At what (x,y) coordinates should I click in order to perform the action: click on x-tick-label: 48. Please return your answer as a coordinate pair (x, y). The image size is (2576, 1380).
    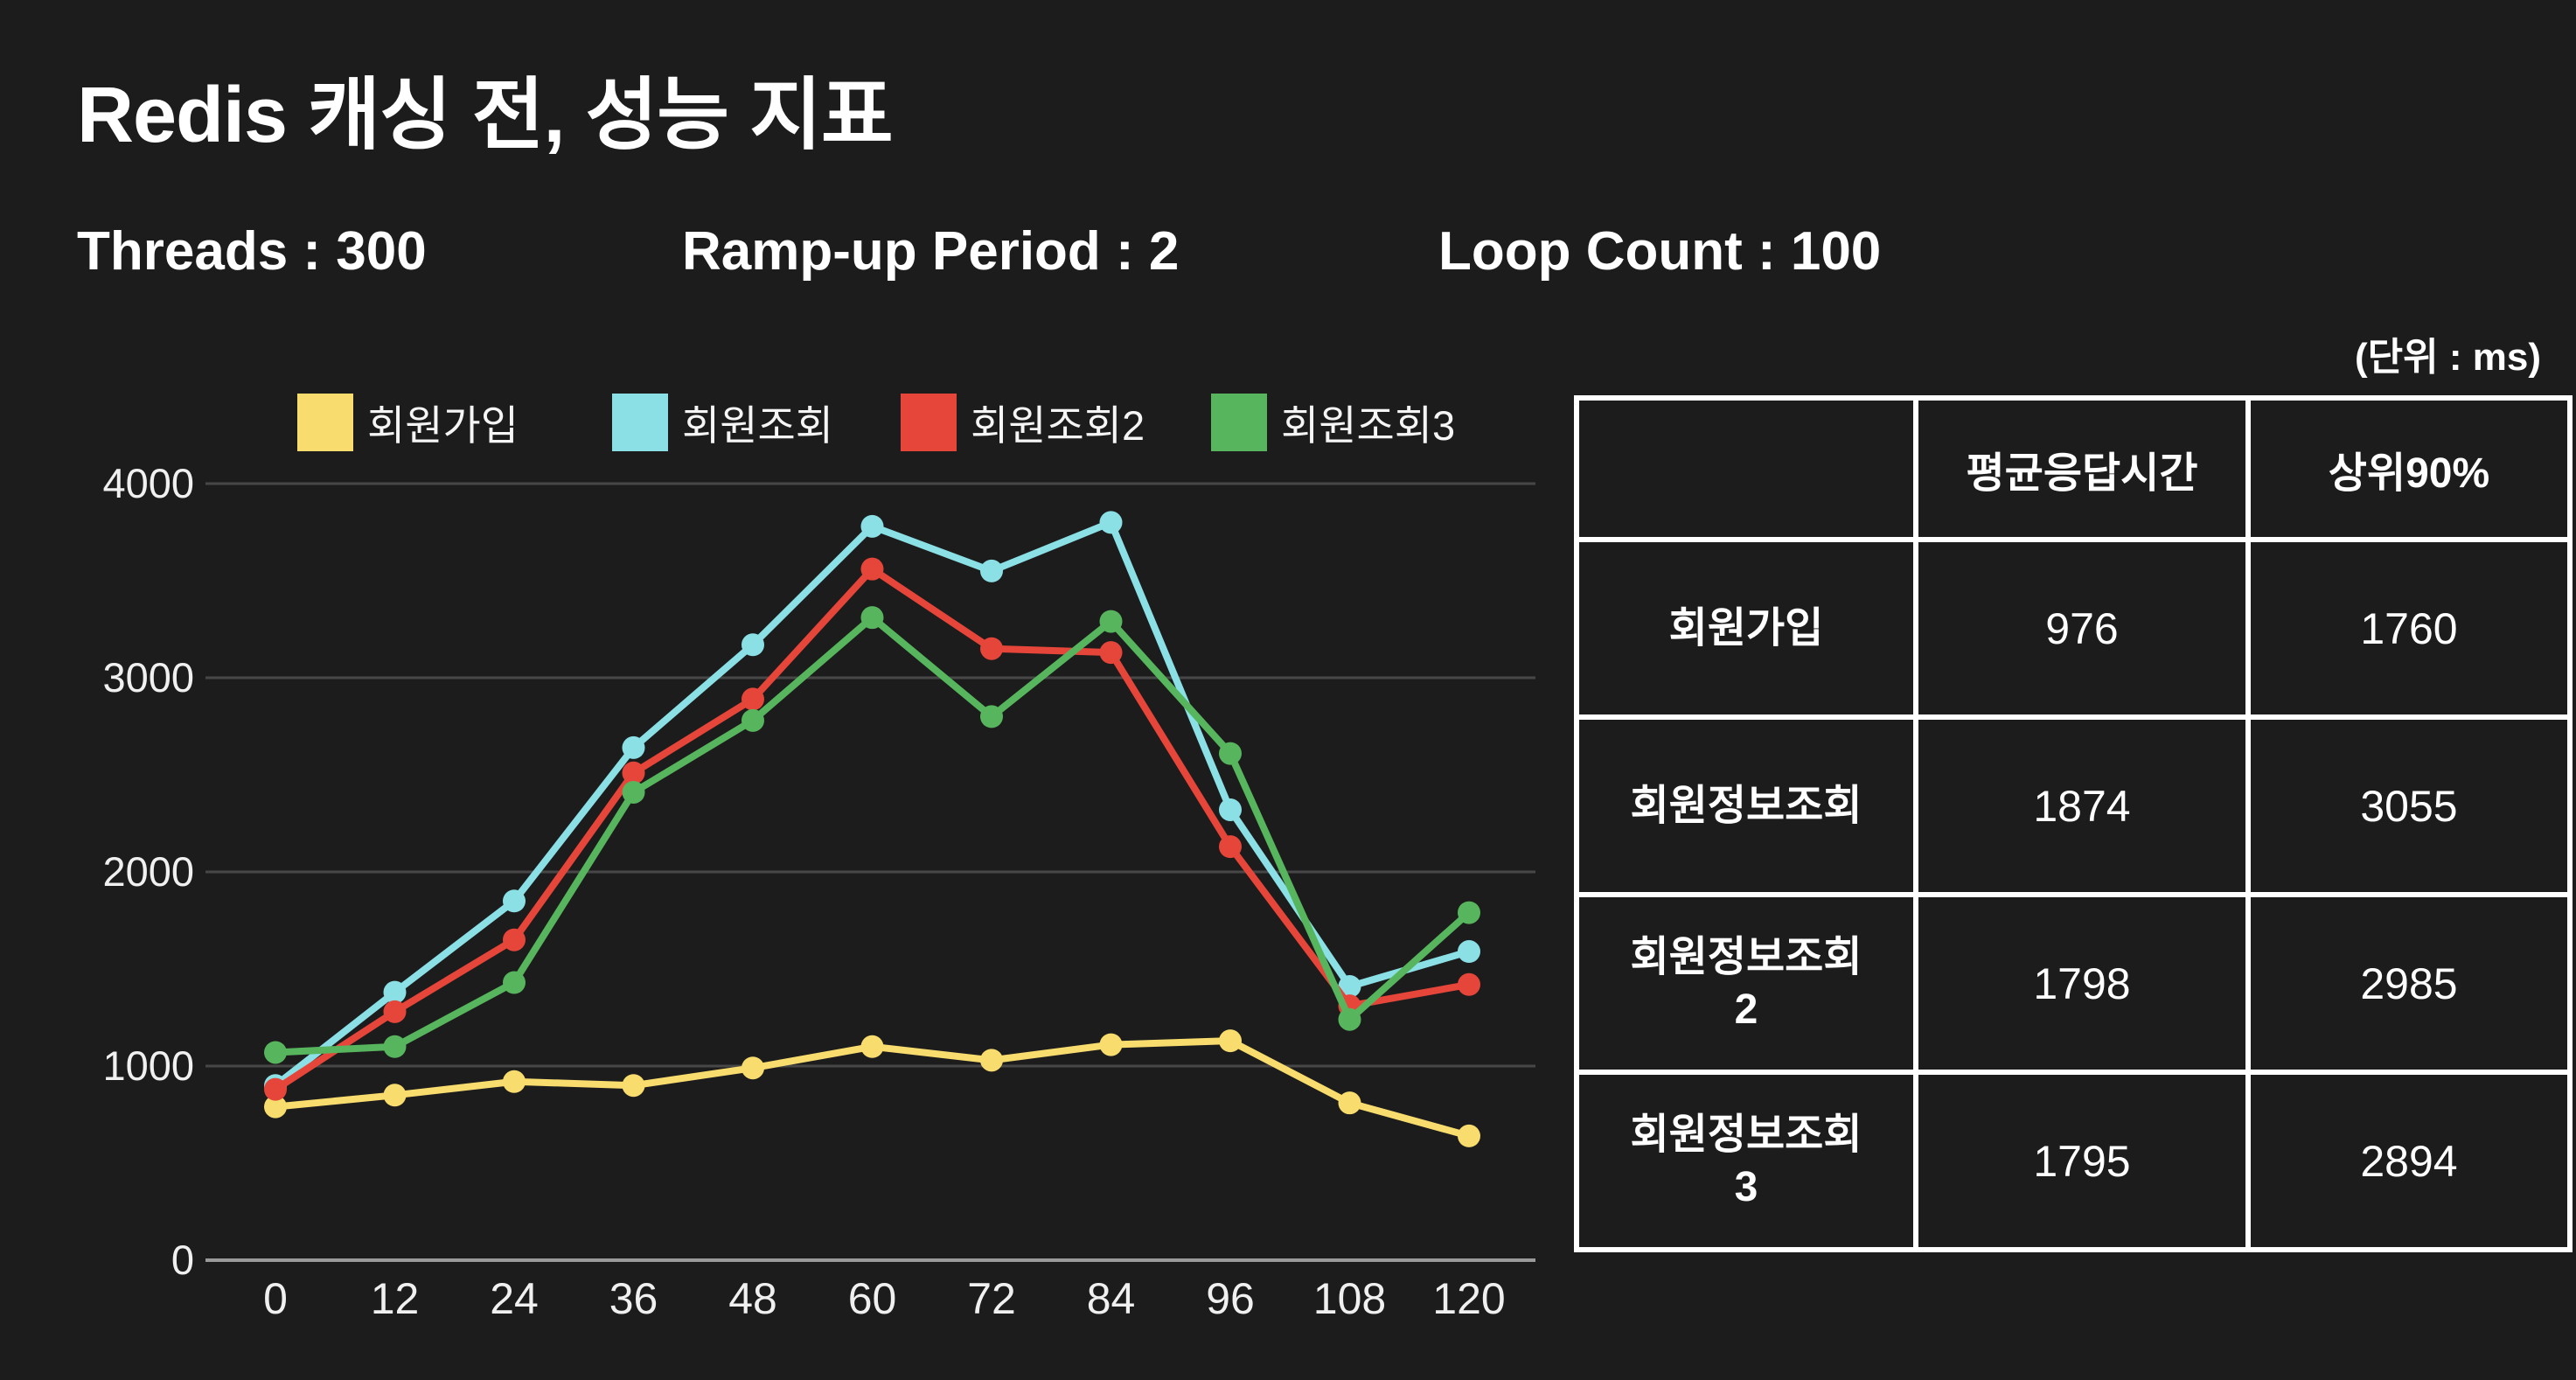
    Looking at the image, I should click on (752, 1298).